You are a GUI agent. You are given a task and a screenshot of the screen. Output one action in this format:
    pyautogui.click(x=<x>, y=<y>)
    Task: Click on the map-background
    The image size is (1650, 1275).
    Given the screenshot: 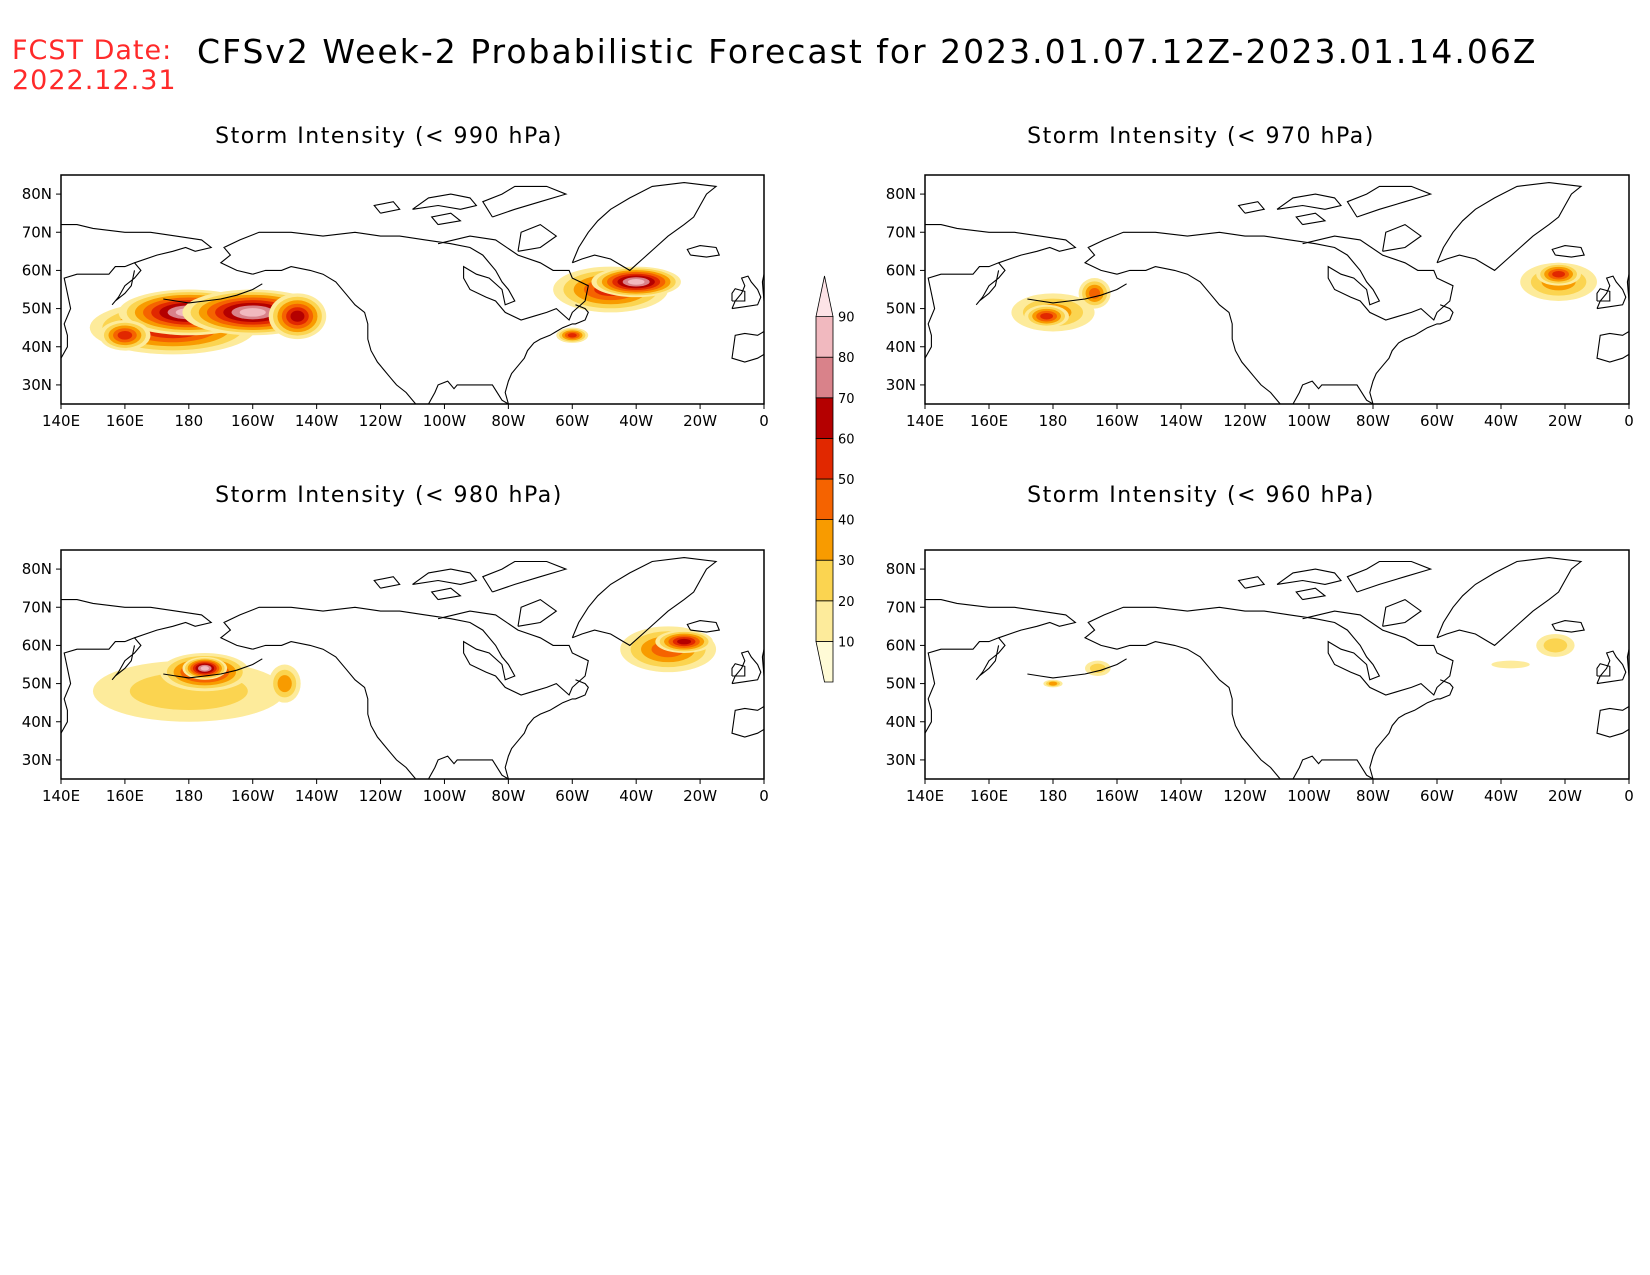 What is the action you would take?
    pyautogui.click(x=1277, y=289)
    